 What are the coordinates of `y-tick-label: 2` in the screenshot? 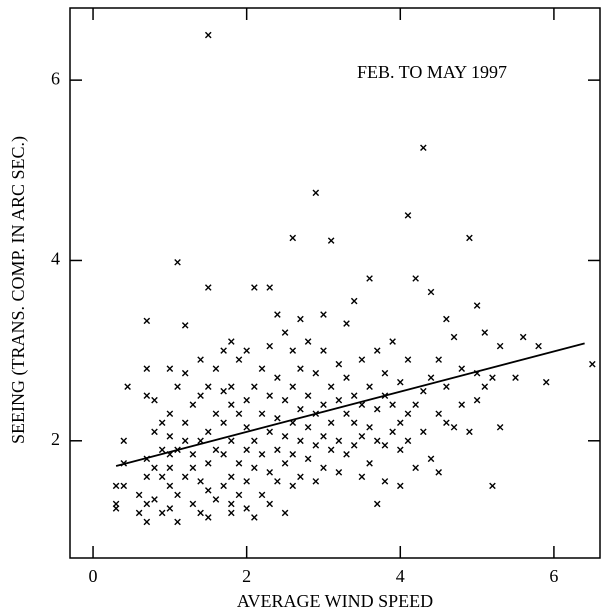 It's located at (55, 439).